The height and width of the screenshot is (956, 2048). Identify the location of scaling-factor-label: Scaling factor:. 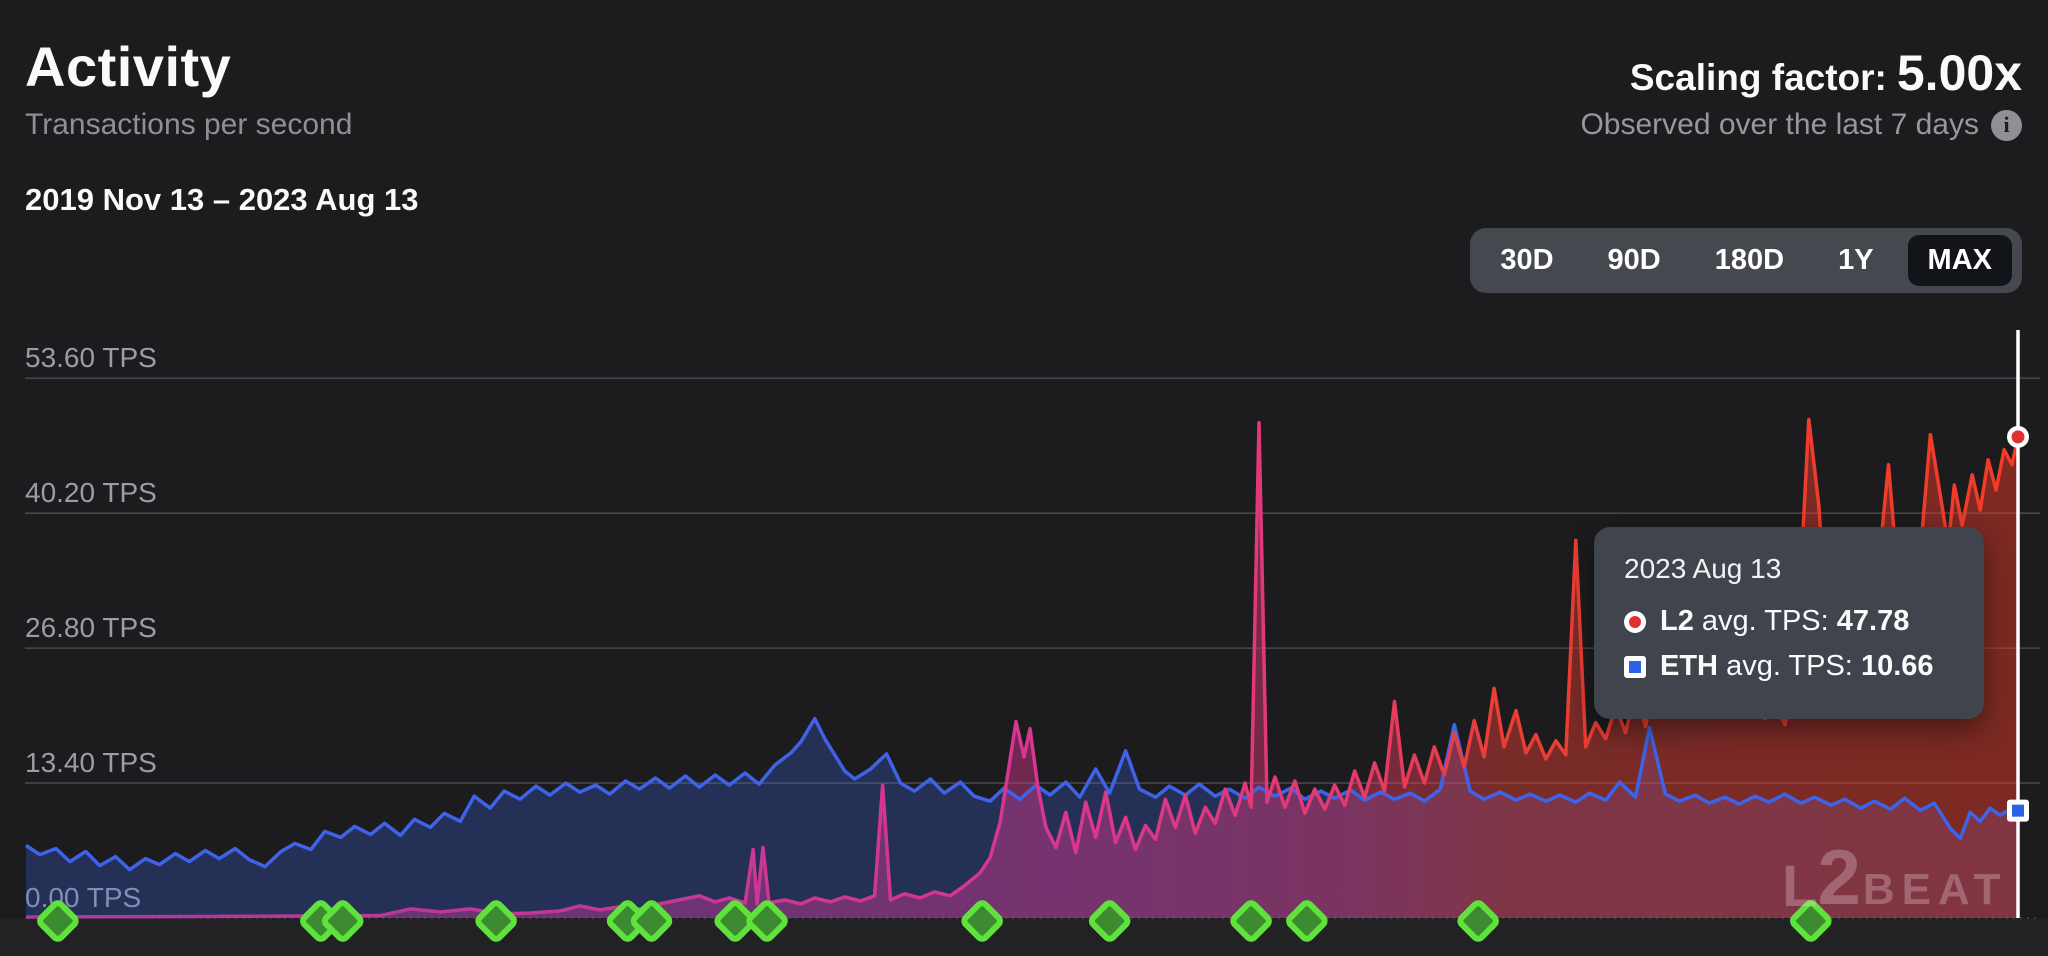
(1758, 77).